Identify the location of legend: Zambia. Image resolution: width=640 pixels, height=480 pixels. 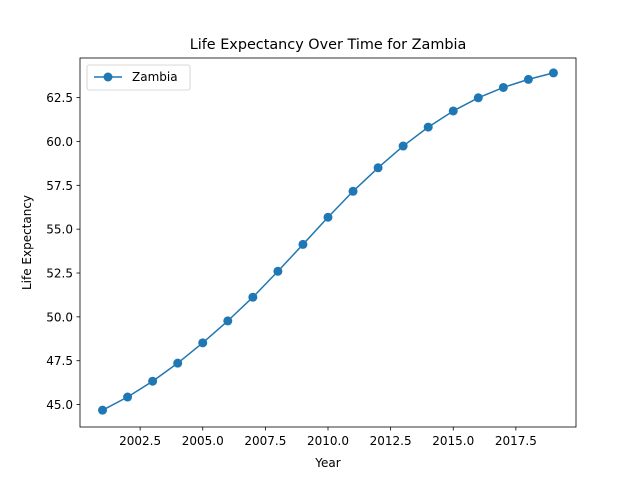
(138, 77).